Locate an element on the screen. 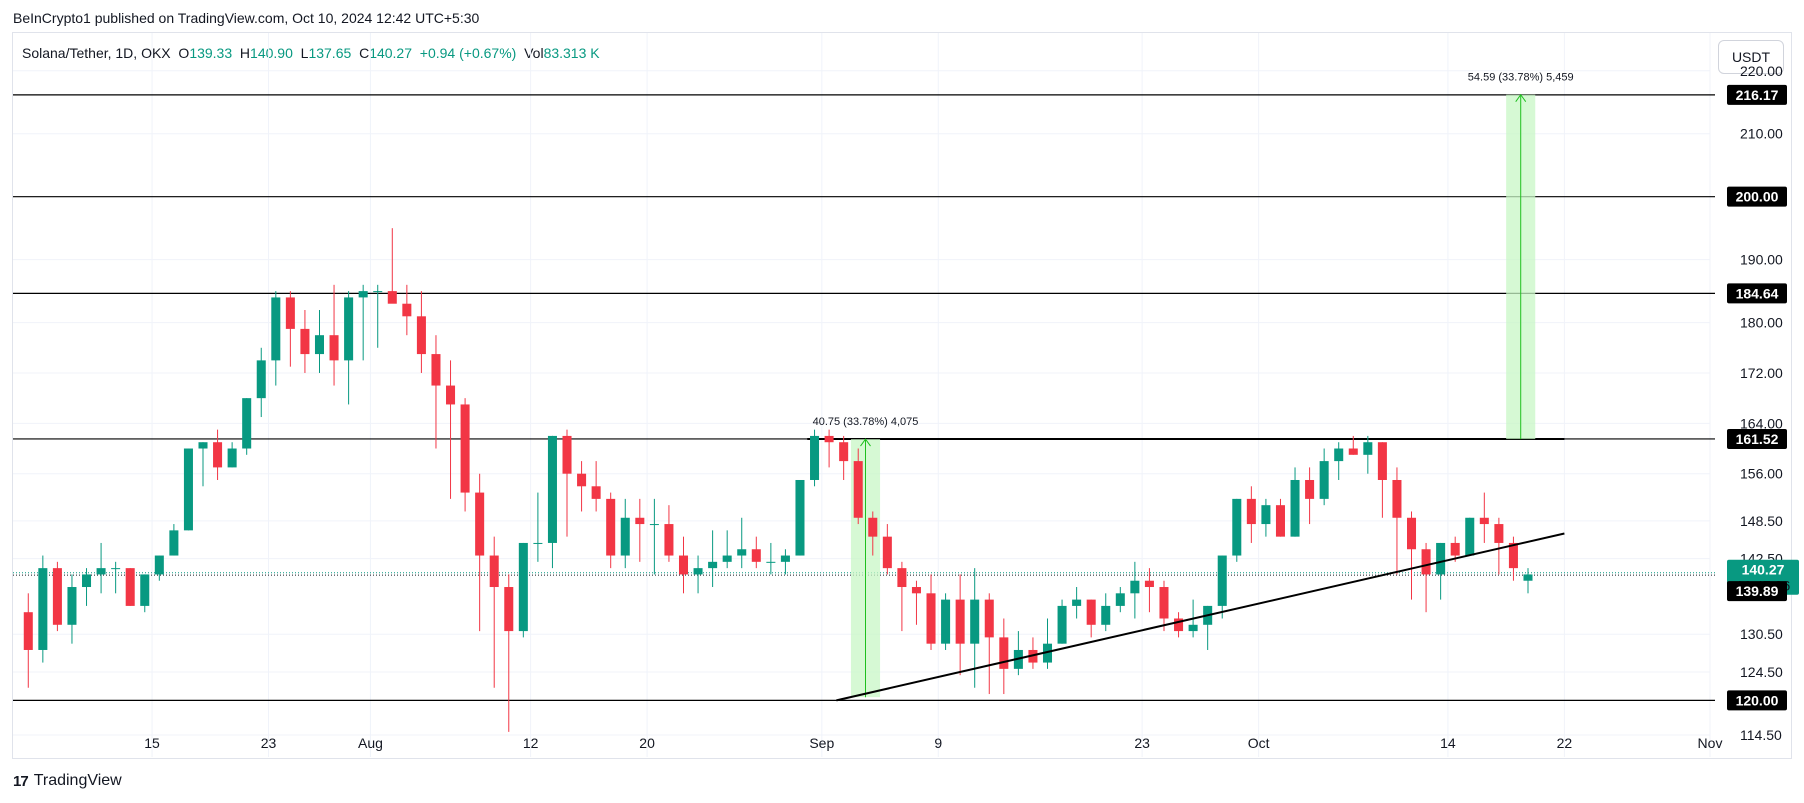 The height and width of the screenshot is (803, 1804). level-badge-label: 184.64 is located at coordinates (1757, 293).